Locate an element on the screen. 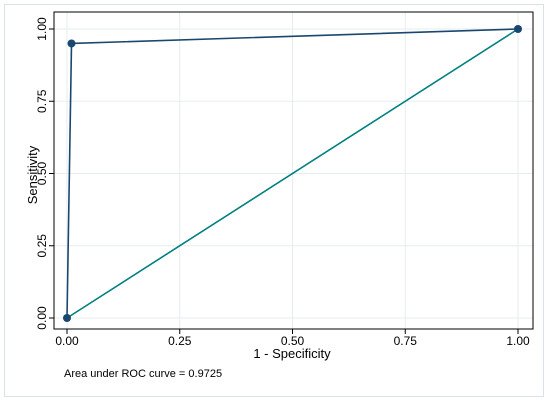 This screenshot has width=550, height=403. x-tick-label-2: 0.50 is located at coordinates (293, 341).